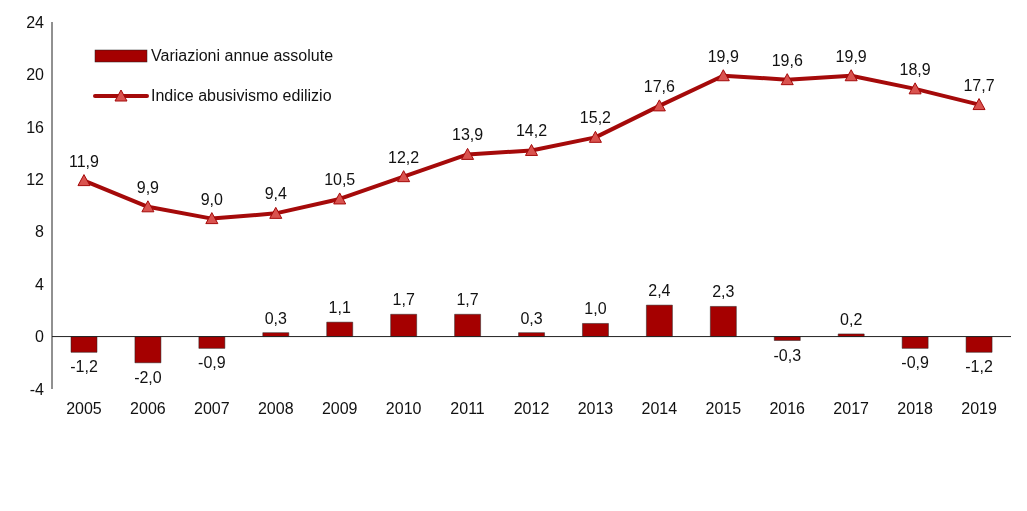 Image resolution: width=1027 pixels, height=511 pixels. Describe the element at coordinates (339, 308) in the screenshot. I see `data-label: 1,1` at that location.